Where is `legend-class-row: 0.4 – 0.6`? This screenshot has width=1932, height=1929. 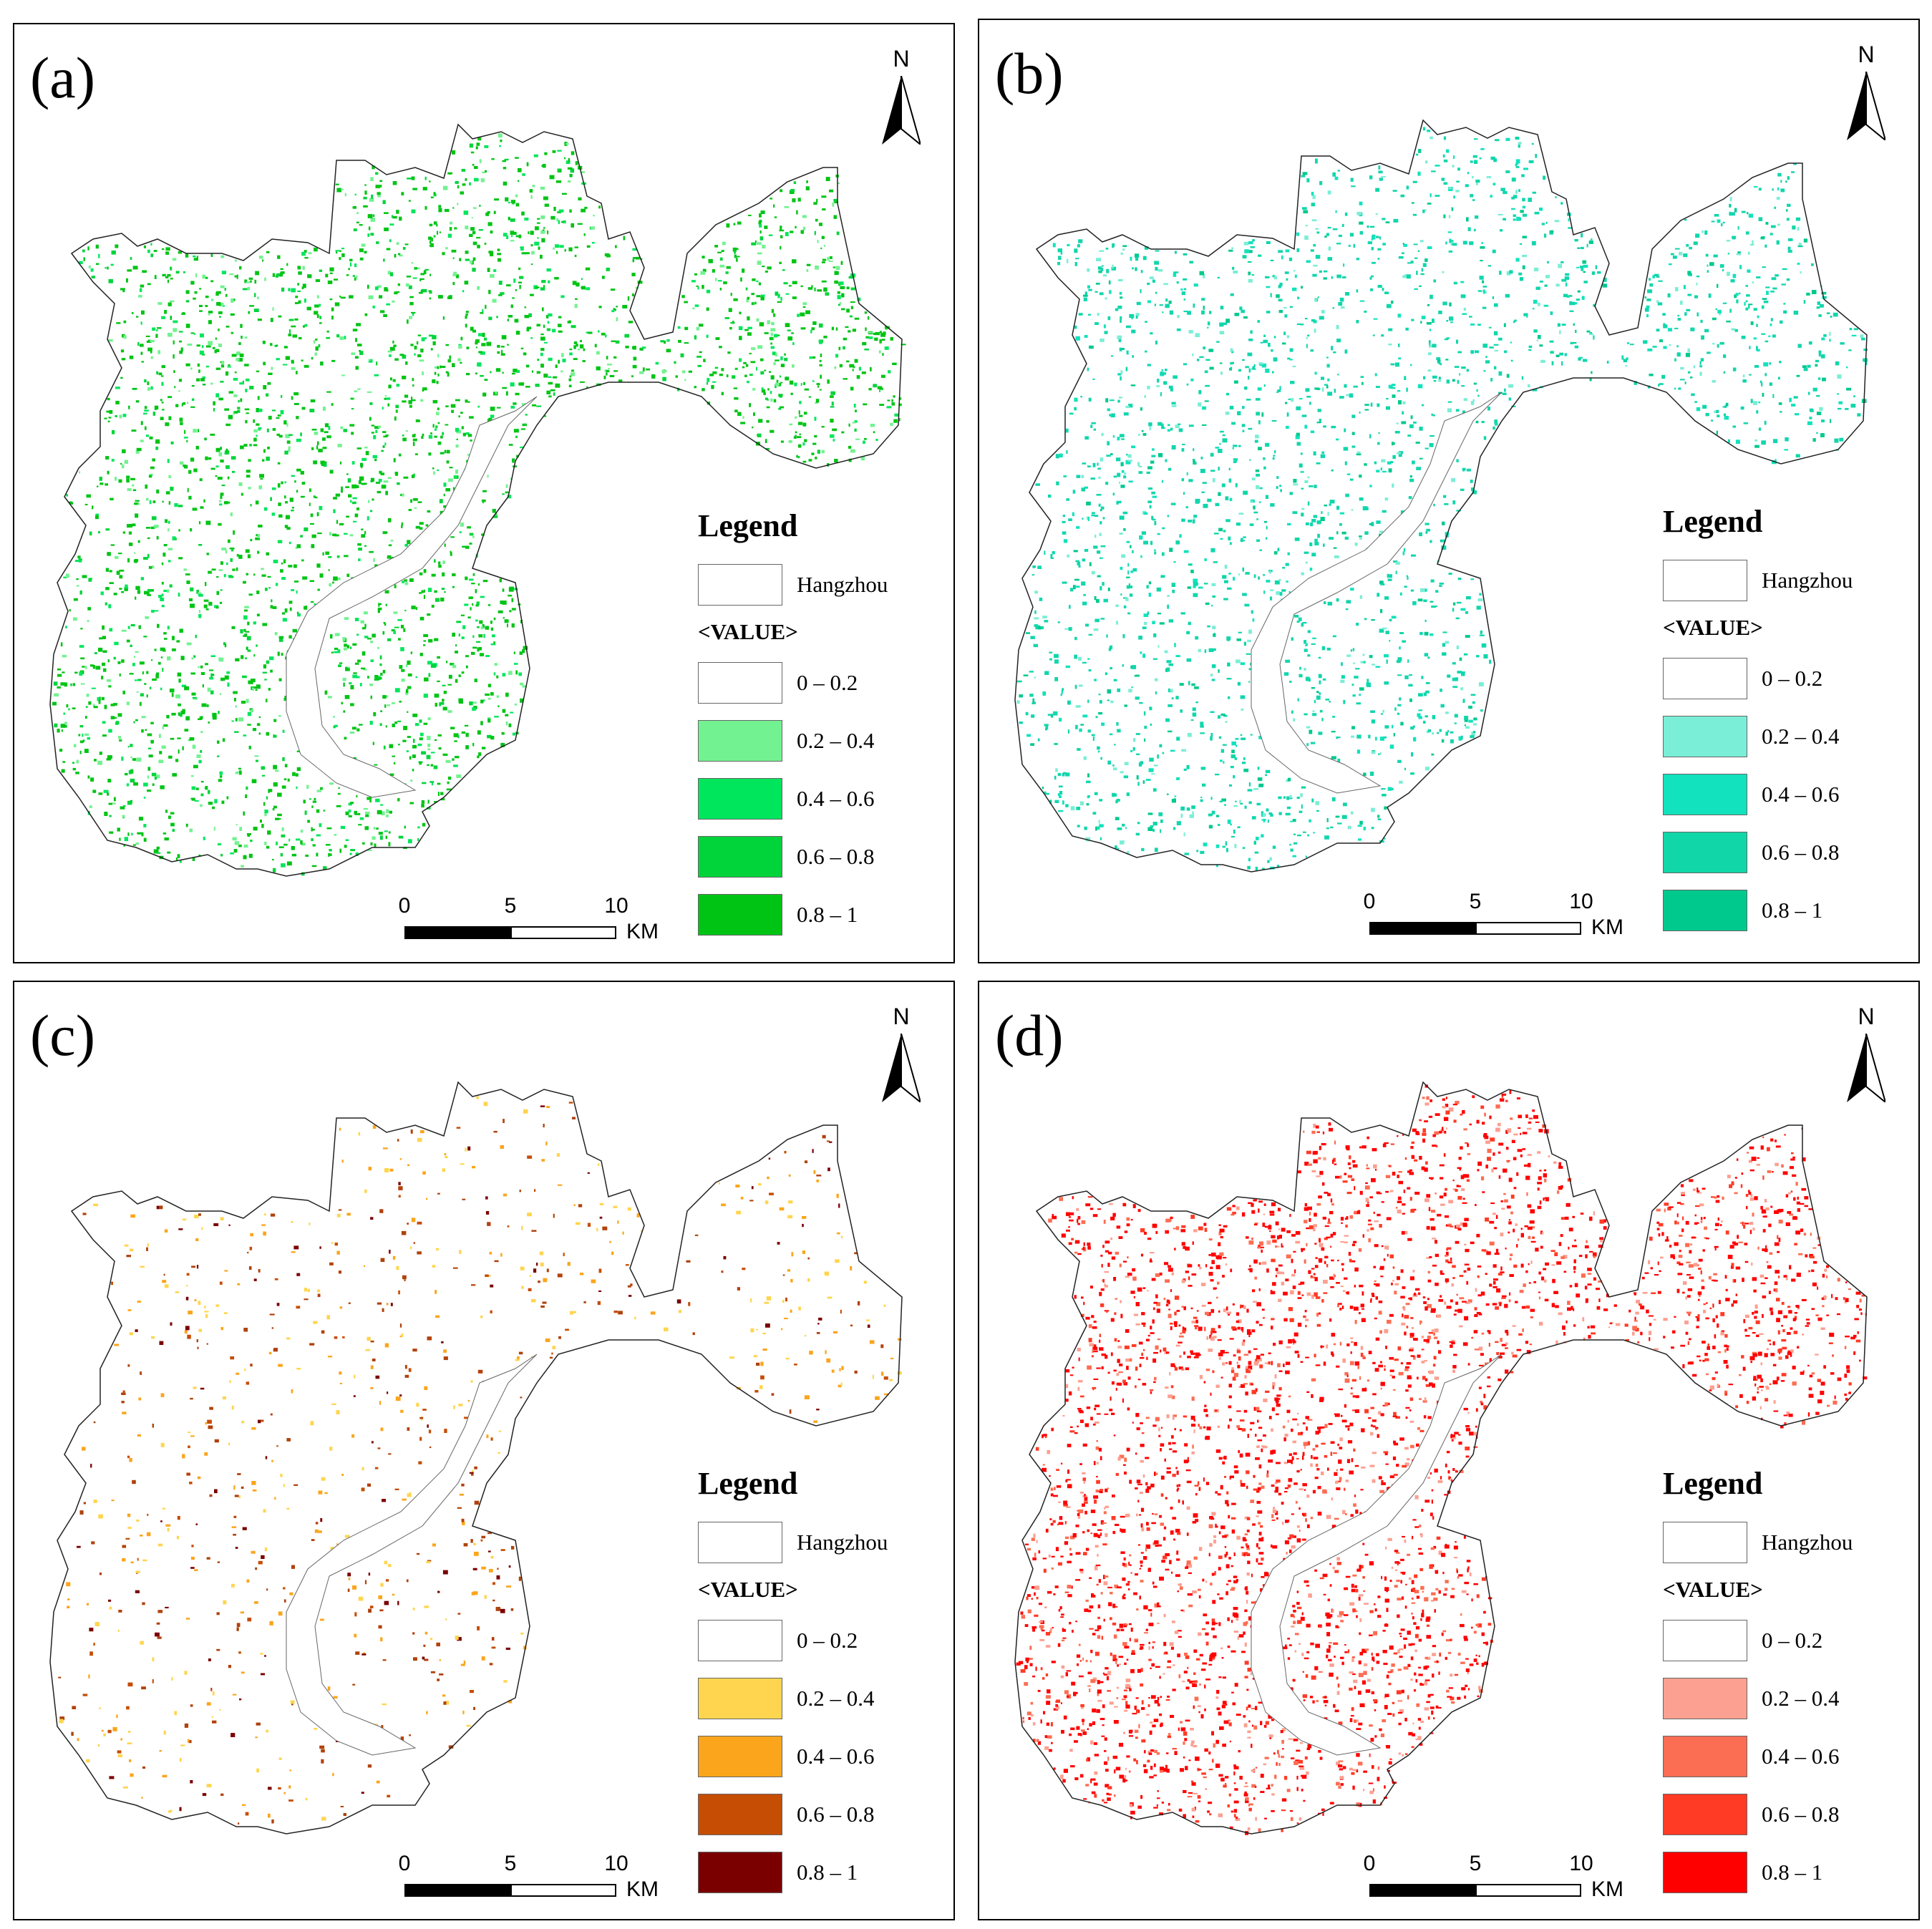
legend-class-row: 0.4 – 0.6 is located at coordinates (819, 1756).